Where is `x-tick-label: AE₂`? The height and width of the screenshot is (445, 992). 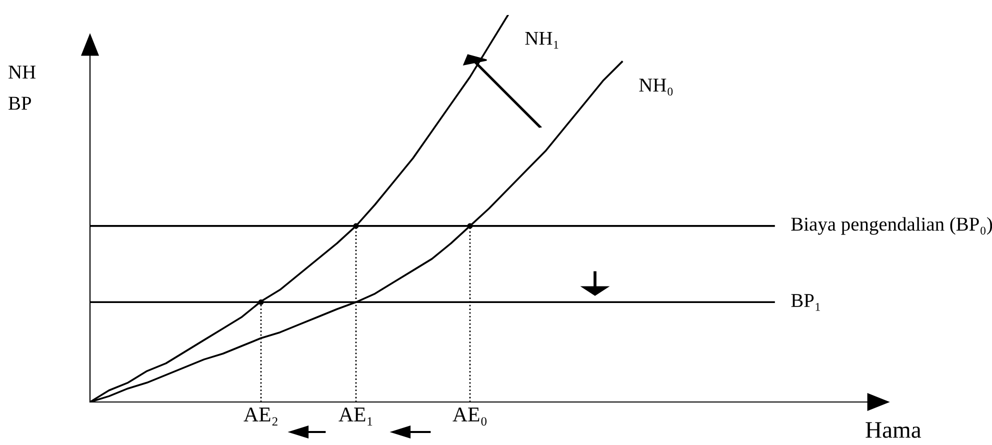 x-tick-label: AE₂ is located at coordinates (261, 417).